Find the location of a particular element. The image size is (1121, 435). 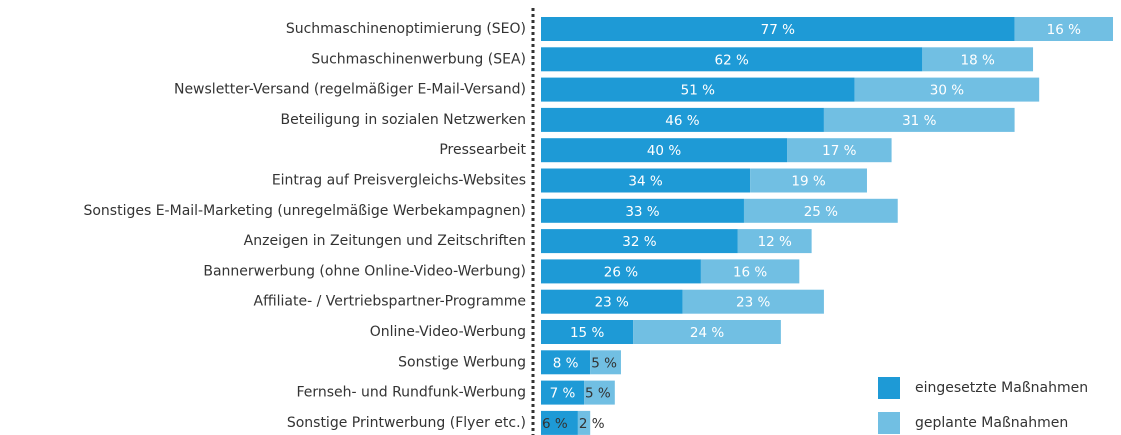

value-label: 17 % is located at coordinates (839, 151).